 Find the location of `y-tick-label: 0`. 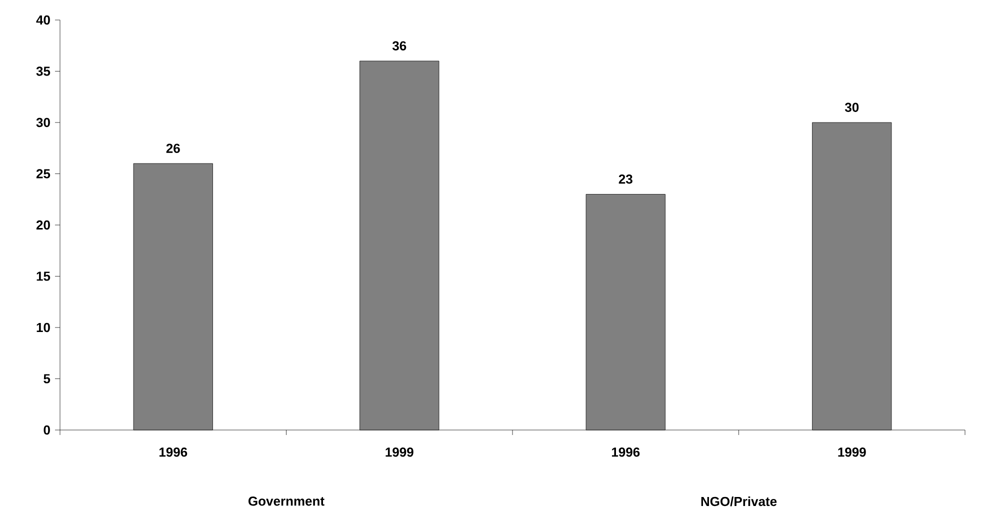

y-tick-label: 0 is located at coordinates (47, 430).